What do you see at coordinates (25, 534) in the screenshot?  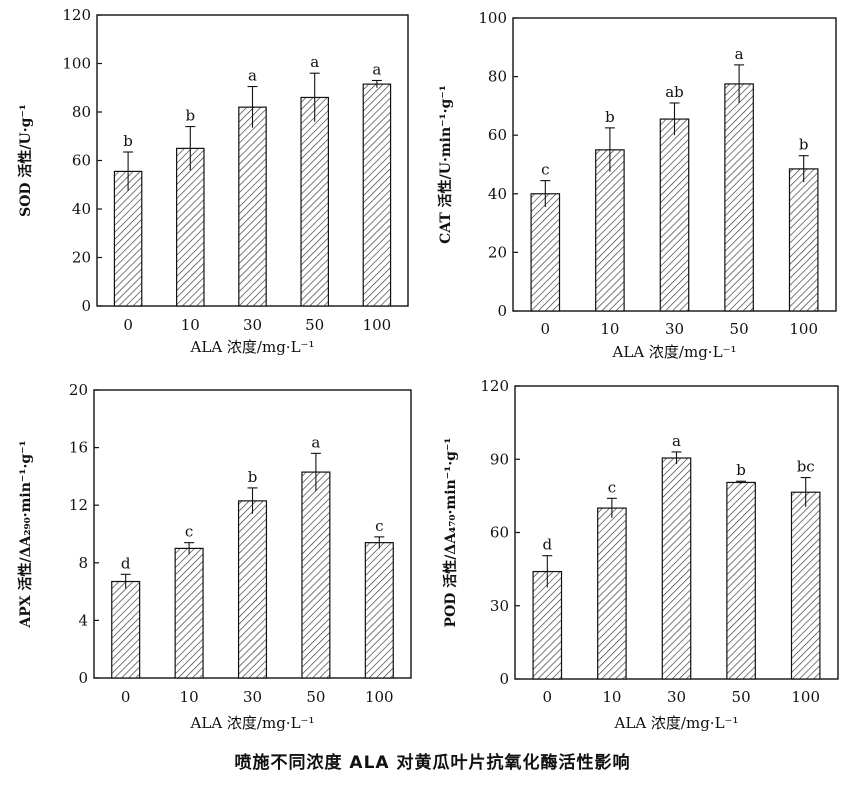 I see `y-axis-title: APX 活性/ΔA₂₉₀·min⁻¹·g⁻¹` at bounding box center [25, 534].